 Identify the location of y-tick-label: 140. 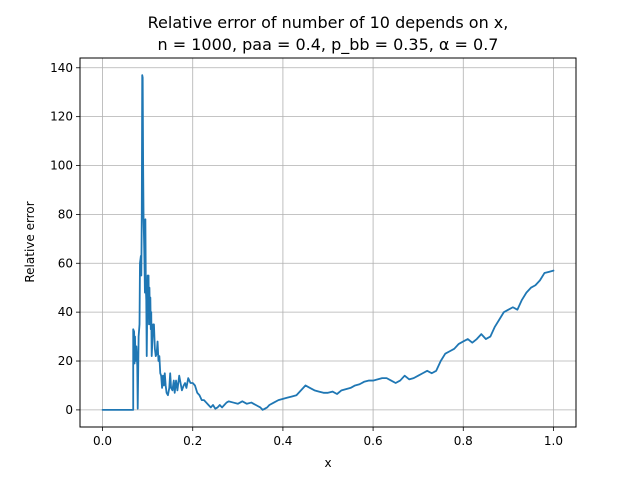
(61, 68).